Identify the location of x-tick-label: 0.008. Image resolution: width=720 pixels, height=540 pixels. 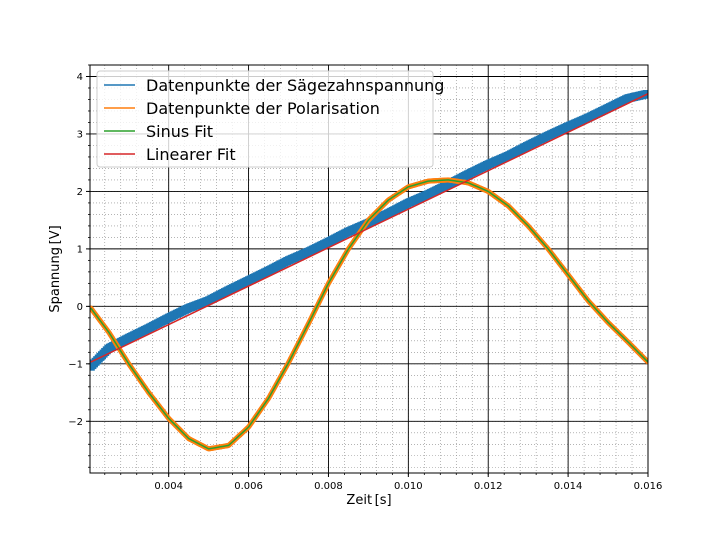
(328, 486).